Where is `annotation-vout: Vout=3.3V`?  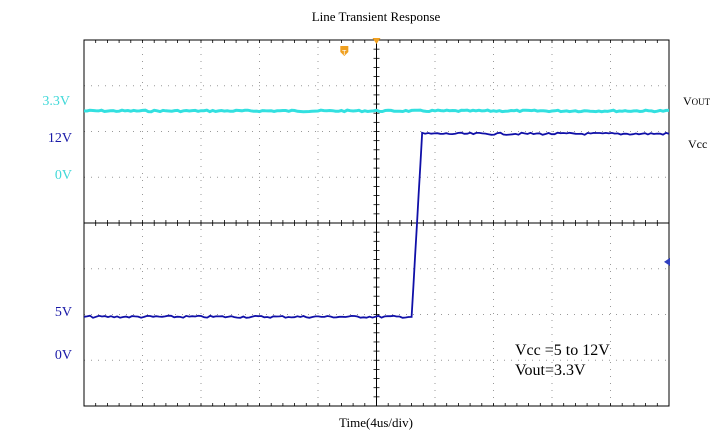 annotation-vout: Vout=3.3V is located at coordinates (550, 370).